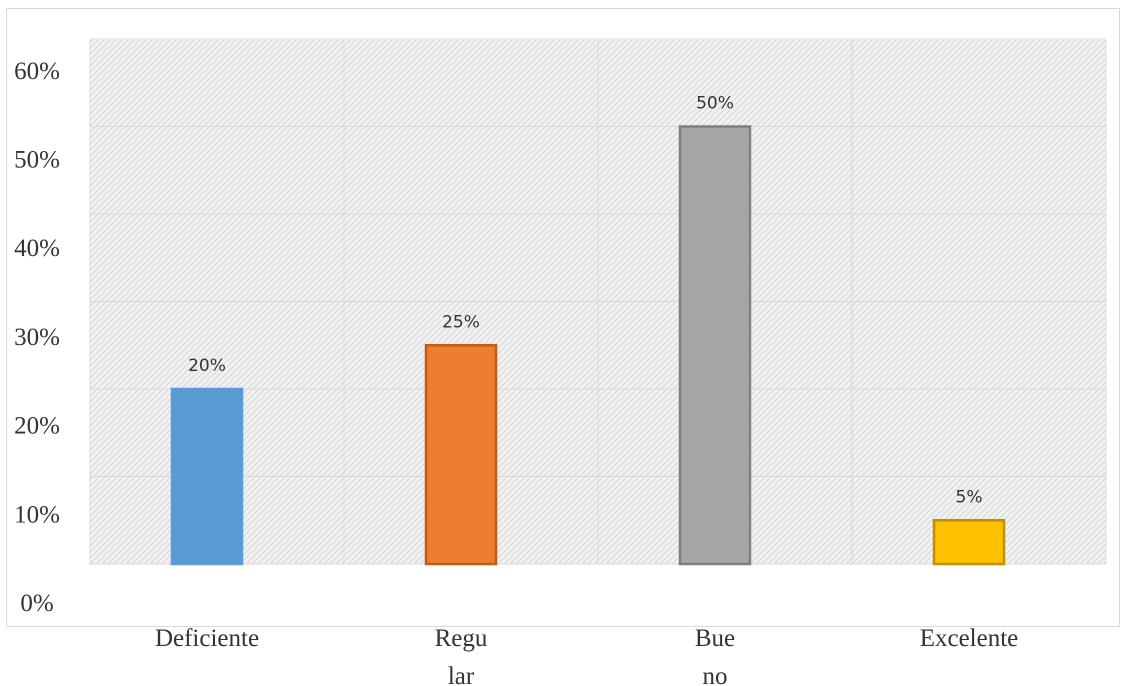  I want to click on y-axis-ticks: 0% 10% 20% 30% 40% 50% 60%, so click(37, 337).